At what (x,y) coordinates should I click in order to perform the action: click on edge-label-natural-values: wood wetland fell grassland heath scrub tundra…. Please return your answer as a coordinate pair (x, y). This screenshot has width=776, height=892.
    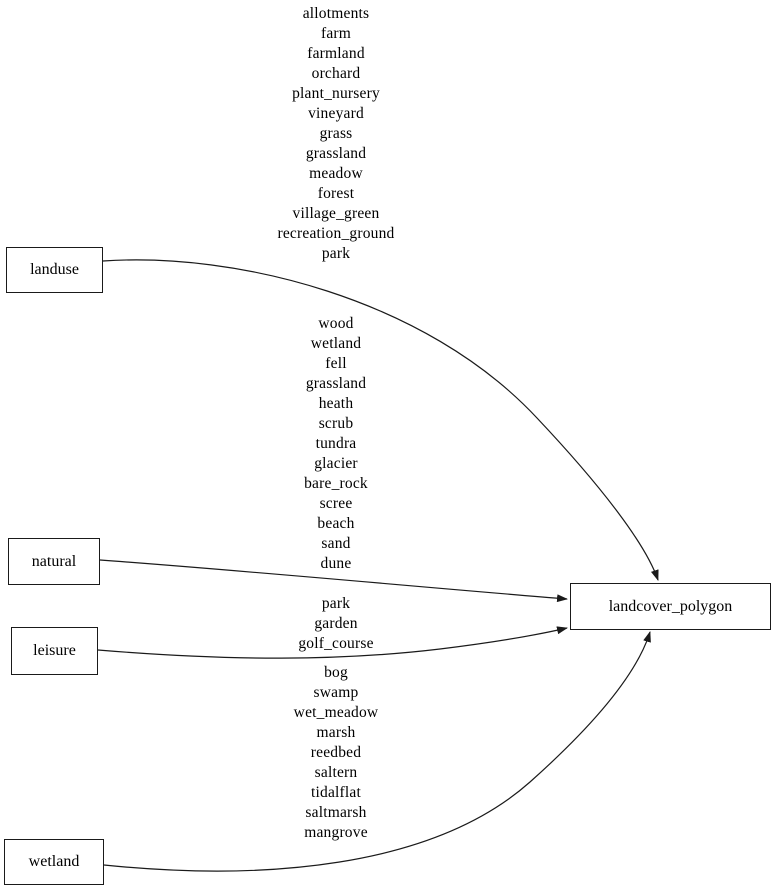
    Looking at the image, I should click on (336, 444).